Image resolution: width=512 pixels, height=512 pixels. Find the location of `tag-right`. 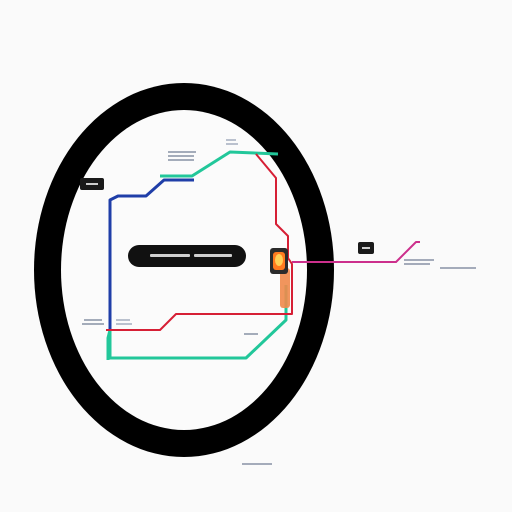

tag-right is located at coordinates (366, 248).